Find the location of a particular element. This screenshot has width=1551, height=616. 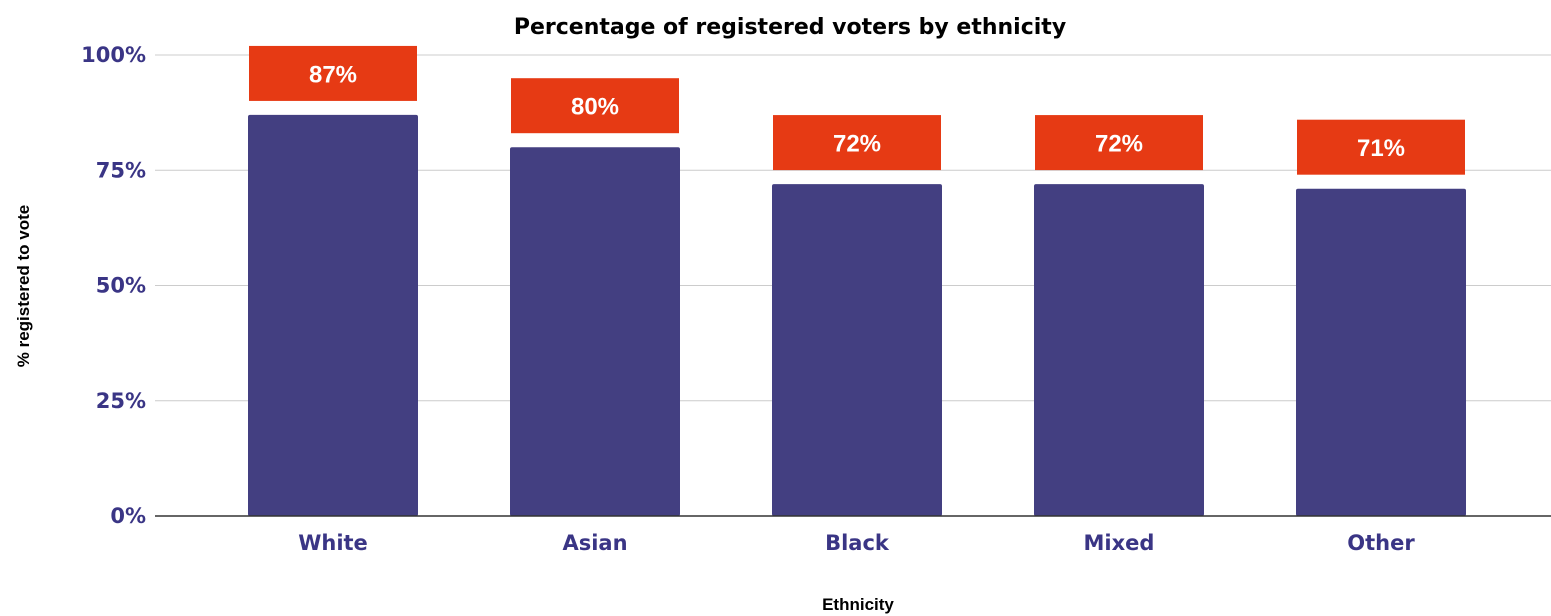

y-tick-label: 75% is located at coordinates (121, 170).